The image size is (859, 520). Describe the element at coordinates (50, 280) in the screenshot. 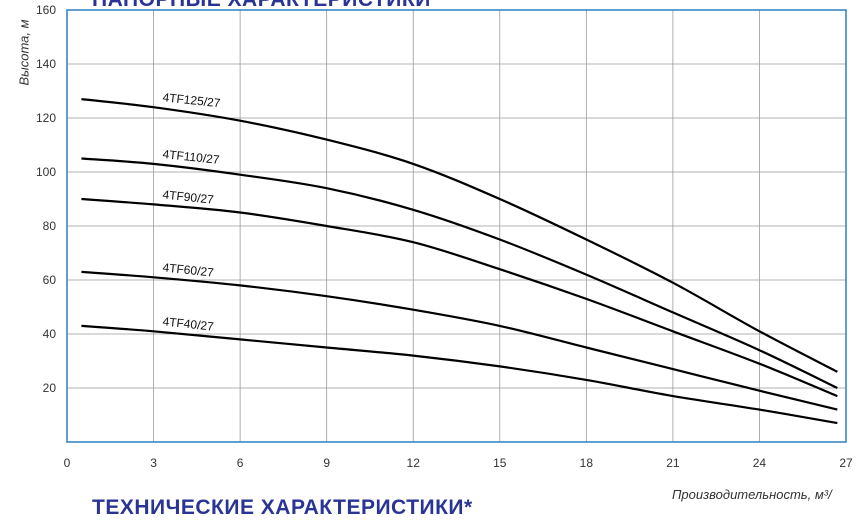

I see `y-tick-label: 60` at that location.